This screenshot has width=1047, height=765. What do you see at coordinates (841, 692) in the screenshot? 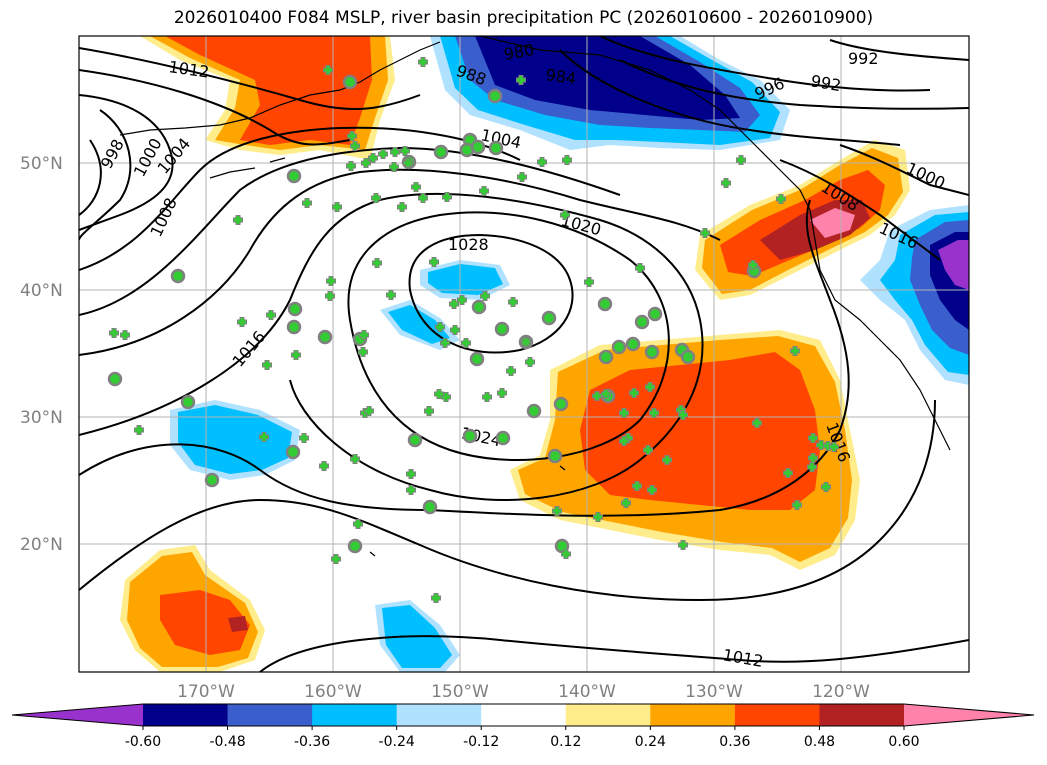
I see `lon-label: 120°W` at bounding box center [841, 692].